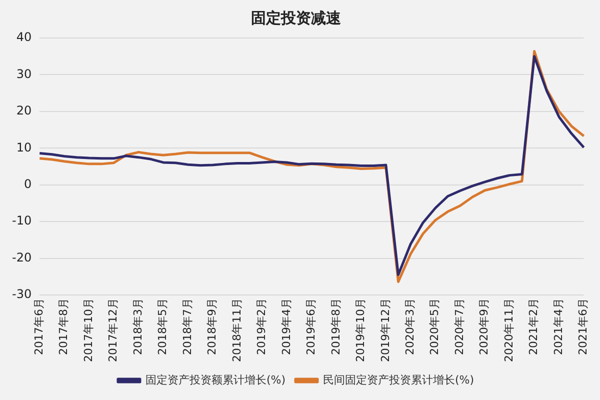  Describe the element at coordinates (24, 111) in the screenshot. I see `y-tick-label: 20` at that location.